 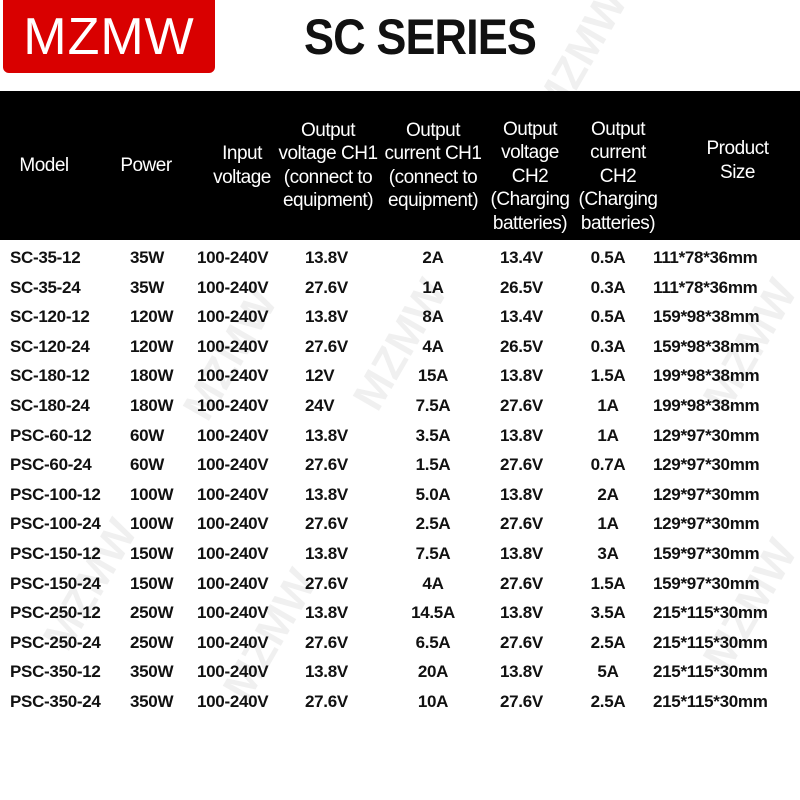 I want to click on header-input-voltage: Input voltage, so click(x=242, y=165).